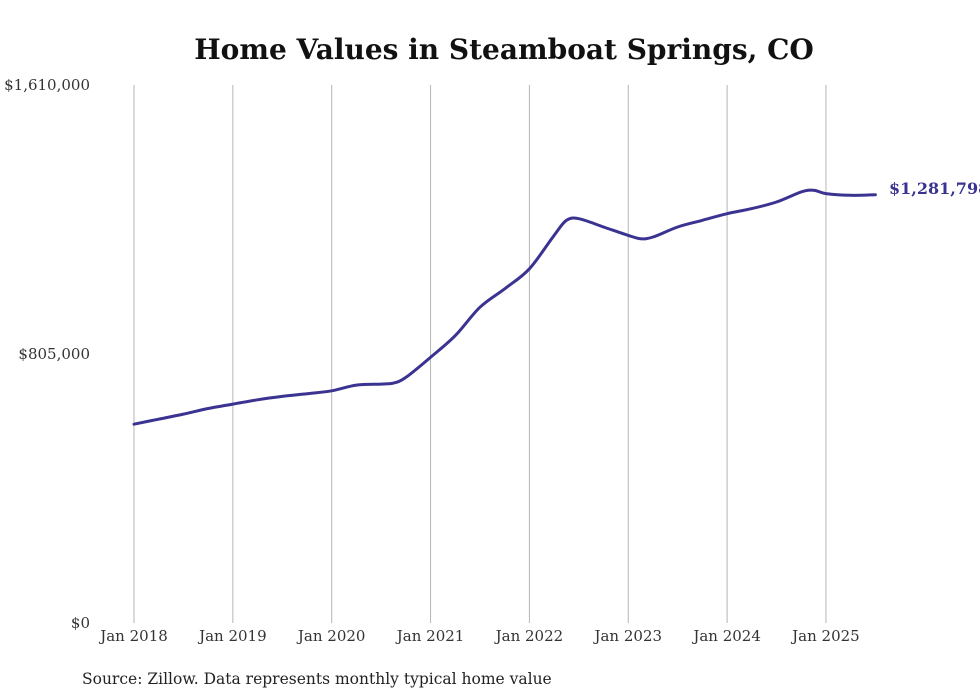 The image size is (980, 699). Describe the element at coordinates (504, 49) in the screenshot. I see `chart-title: Home Values in Steamboat Springs, CO` at that location.